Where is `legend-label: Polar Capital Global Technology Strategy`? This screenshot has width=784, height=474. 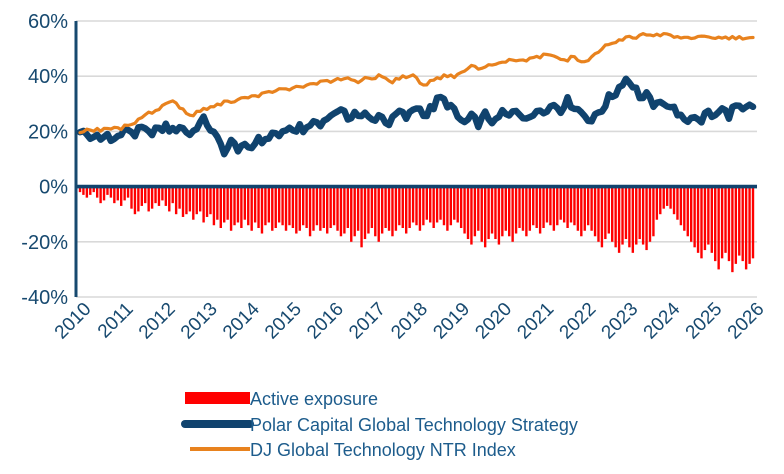
legend-label: Polar Capital Global Technology Strategy is located at coordinates (414, 425).